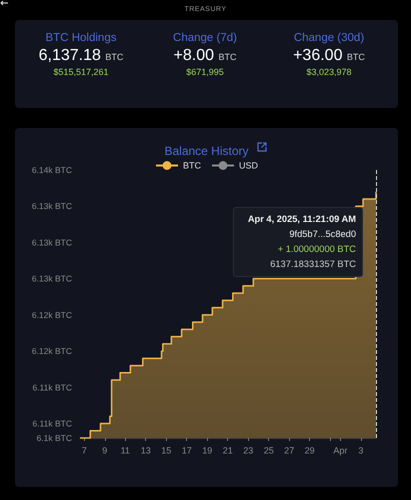 Image resolution: width=411 pixels, height=500 pixels. I want to click on x-tick-label: 27, so click(289, 451).